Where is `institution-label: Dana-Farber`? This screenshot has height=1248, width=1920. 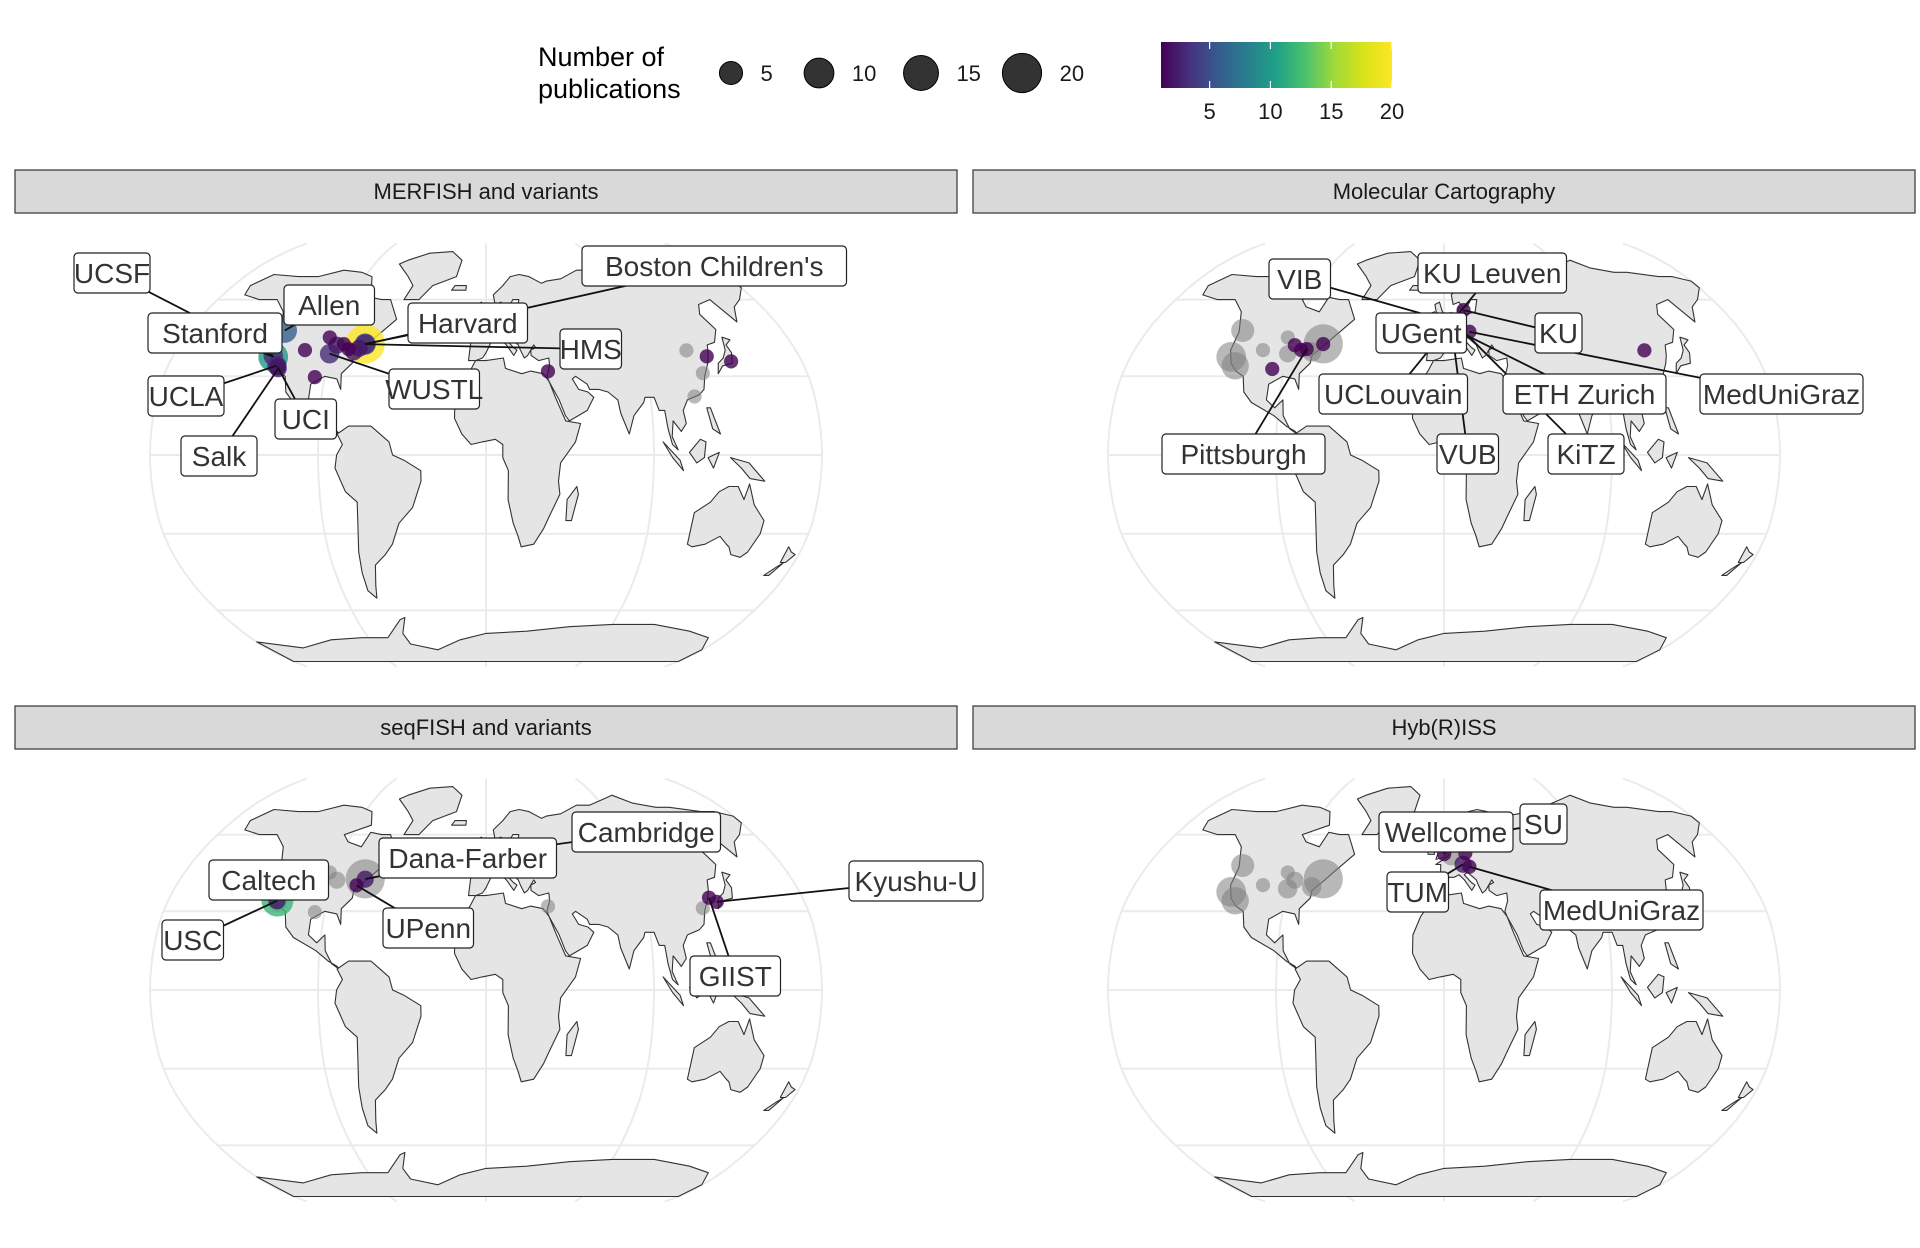 institution-label: Dana-Farber is located at coordinates (467, 858).